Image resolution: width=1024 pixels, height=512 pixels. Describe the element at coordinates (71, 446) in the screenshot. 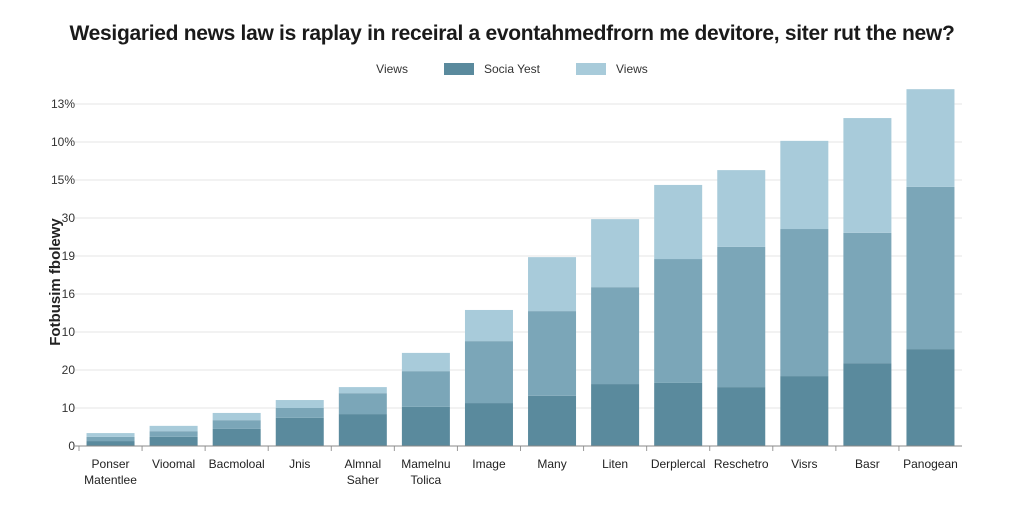

I see `y-tick-label: 0` at that location.